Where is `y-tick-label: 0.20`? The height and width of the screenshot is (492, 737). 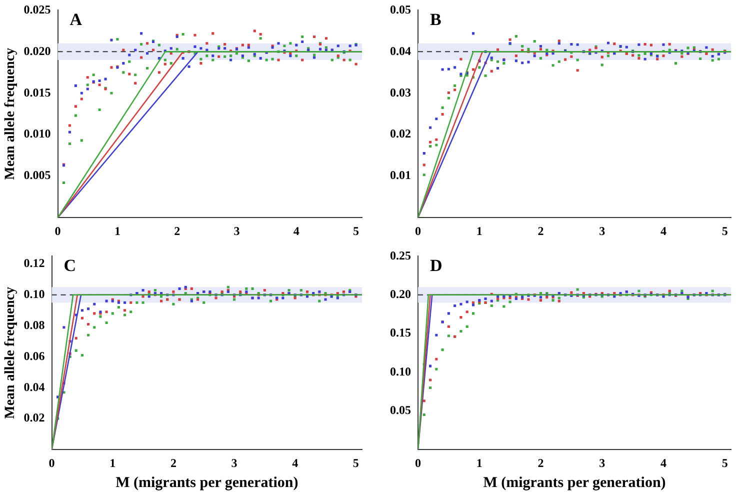
y-tick-label: 0.20 is located at coordinates (400, 293).